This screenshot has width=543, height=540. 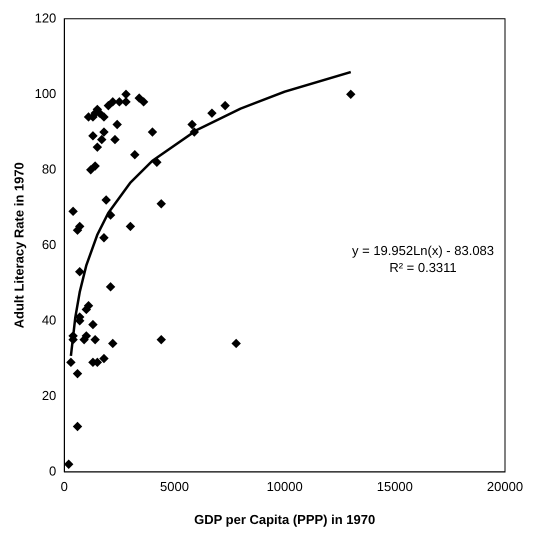 I want to click on x-tick-label: 15000, so click(x=394, y=486).